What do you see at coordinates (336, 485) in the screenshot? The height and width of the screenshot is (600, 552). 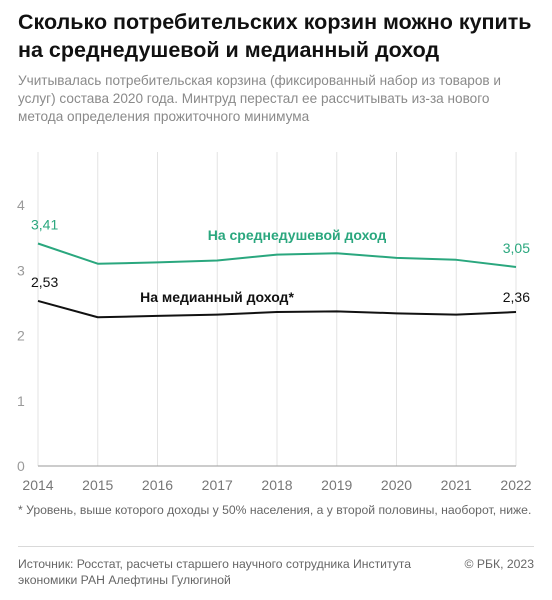 I see `x-tick-label-2019: 2019` at bounding box center [336, 485].